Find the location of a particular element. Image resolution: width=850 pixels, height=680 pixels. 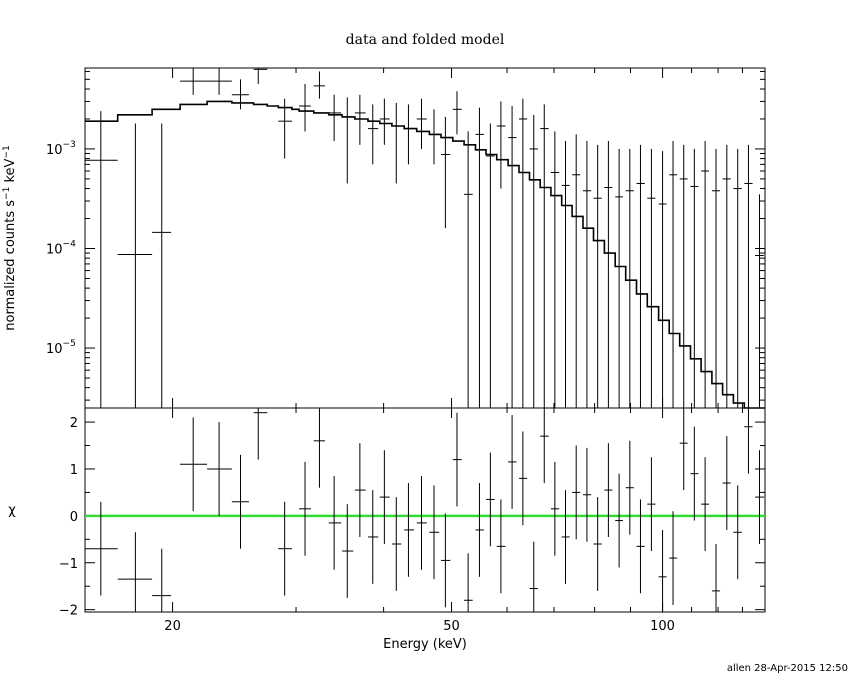

x-tick-label: 100 is located at coordinates (662, 626).